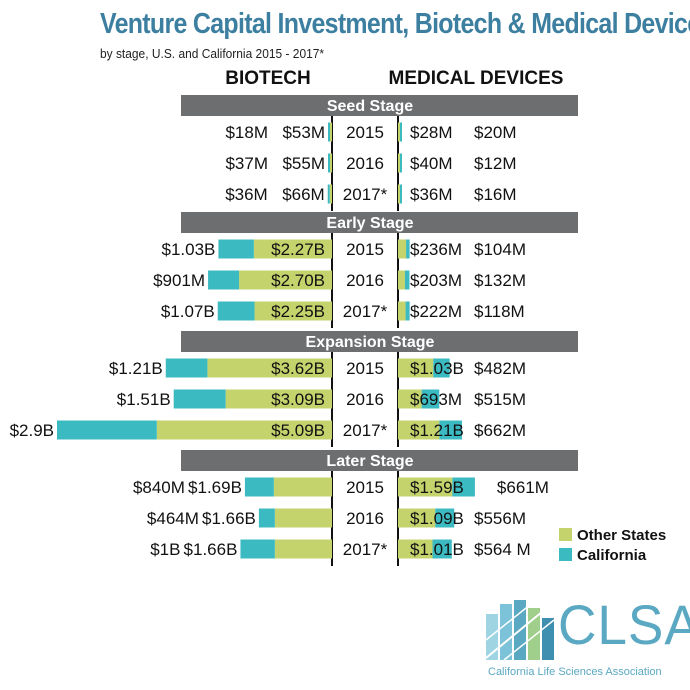 The width and height of the screenshot is (690, 690). Describe the element at coordinates (298, 430) in the screenshot. I see `label-biotech-other-states: $5.09B` at that location.